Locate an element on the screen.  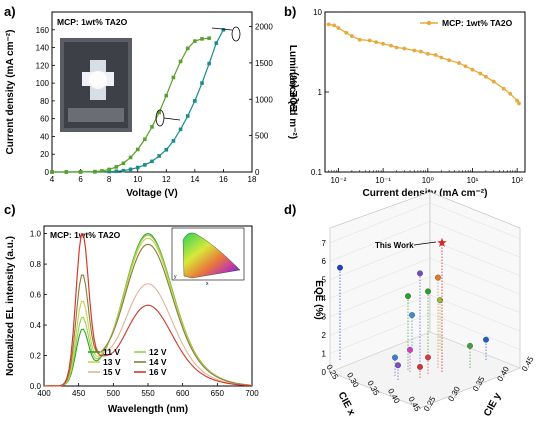
panel-b-ylabel: EQE (%) is located at coordinates (294, 91).